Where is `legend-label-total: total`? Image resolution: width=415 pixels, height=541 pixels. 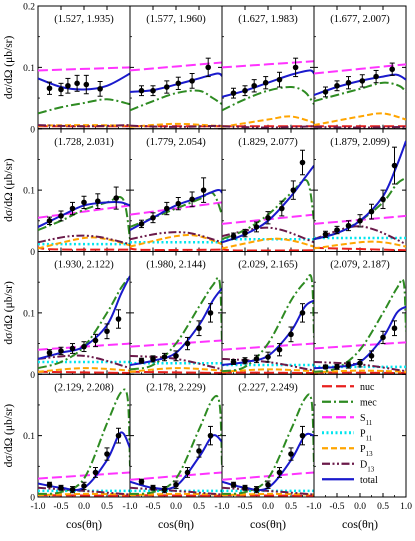 legend-label-total: total is located at coordinates (369, 480).